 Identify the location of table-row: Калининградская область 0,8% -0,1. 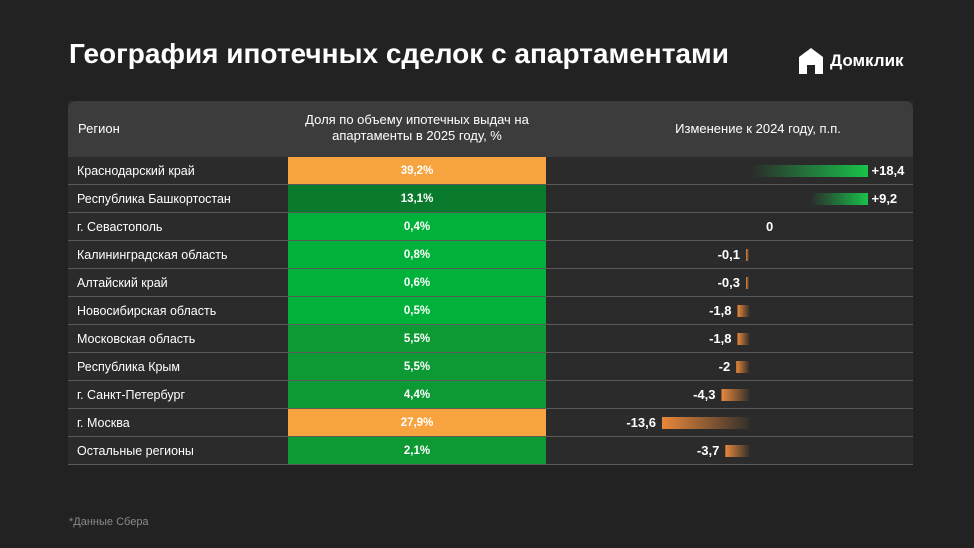
(490, 255).